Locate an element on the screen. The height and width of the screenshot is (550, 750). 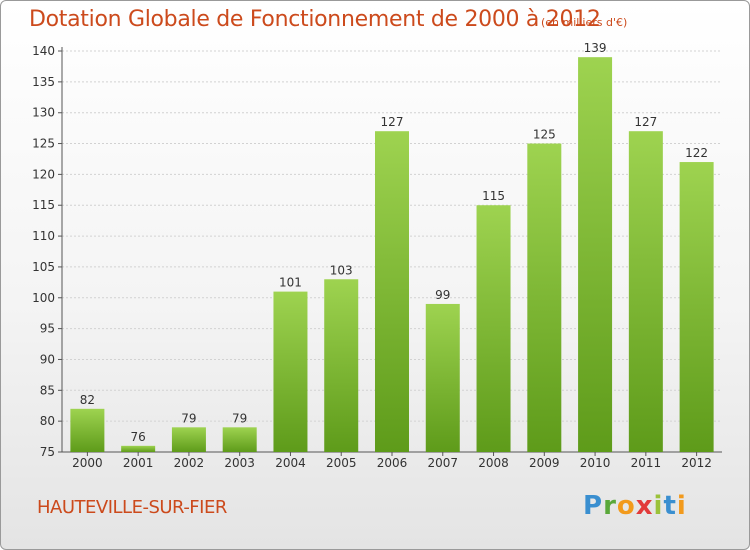
bar-2003 is located at coordinates (239, 439).